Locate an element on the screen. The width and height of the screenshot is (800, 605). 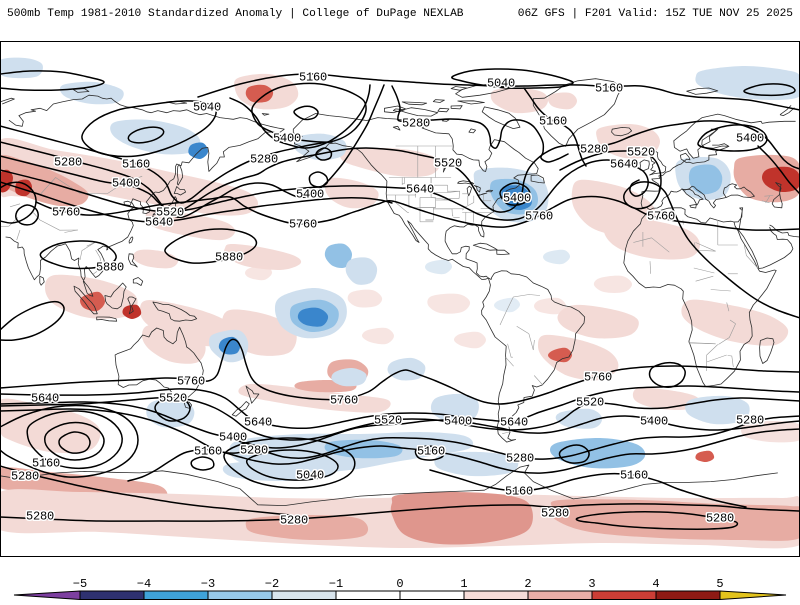
svg-text: −4 is located at coordinates (144, 584).